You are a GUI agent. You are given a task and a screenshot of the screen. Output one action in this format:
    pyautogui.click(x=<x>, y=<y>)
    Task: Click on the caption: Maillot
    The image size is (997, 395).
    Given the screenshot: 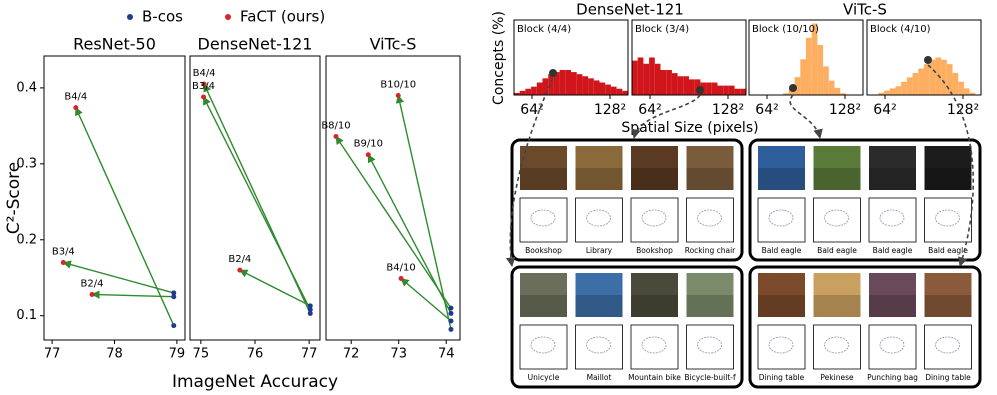 What is the action you would take?
    pyautogui.click(x=599, y=377)
    